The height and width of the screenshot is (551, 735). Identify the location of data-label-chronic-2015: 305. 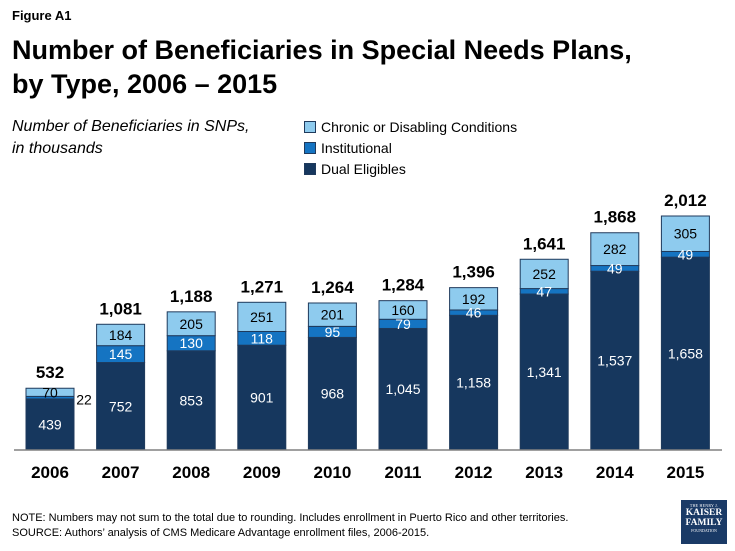
(686, 234).